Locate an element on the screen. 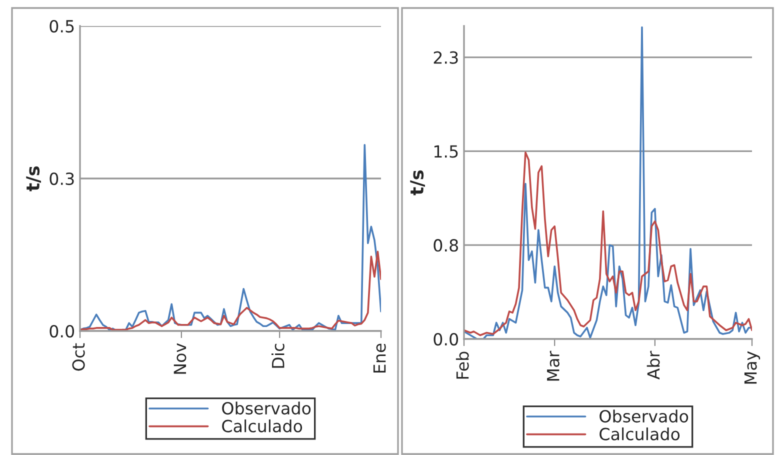 The width and height of the screenshot is (775, 455). x-tick-label: Dic is located at coordinates (278, 356).